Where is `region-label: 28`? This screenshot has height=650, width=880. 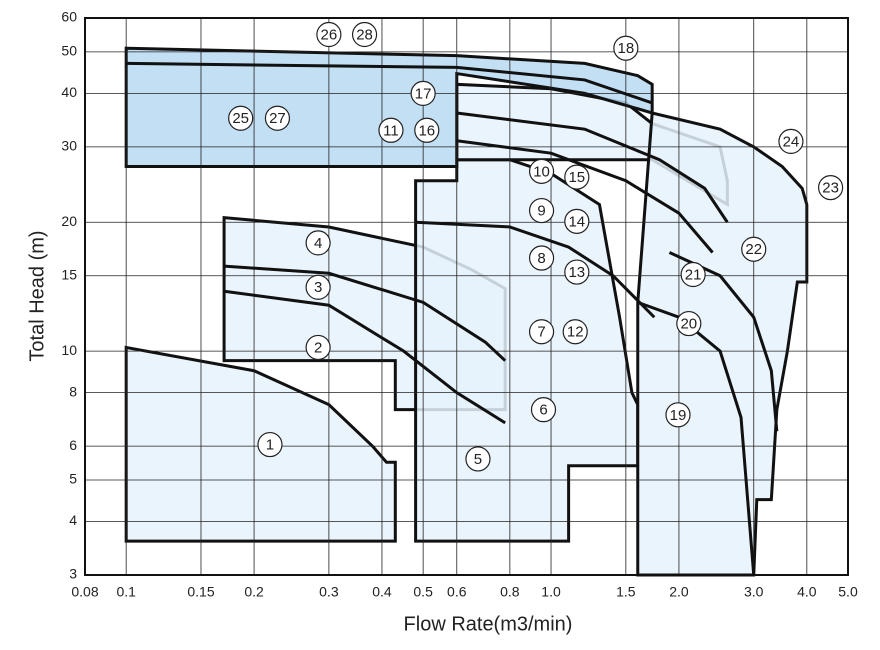
region-label: 28 is located at coordinates (364, 34).